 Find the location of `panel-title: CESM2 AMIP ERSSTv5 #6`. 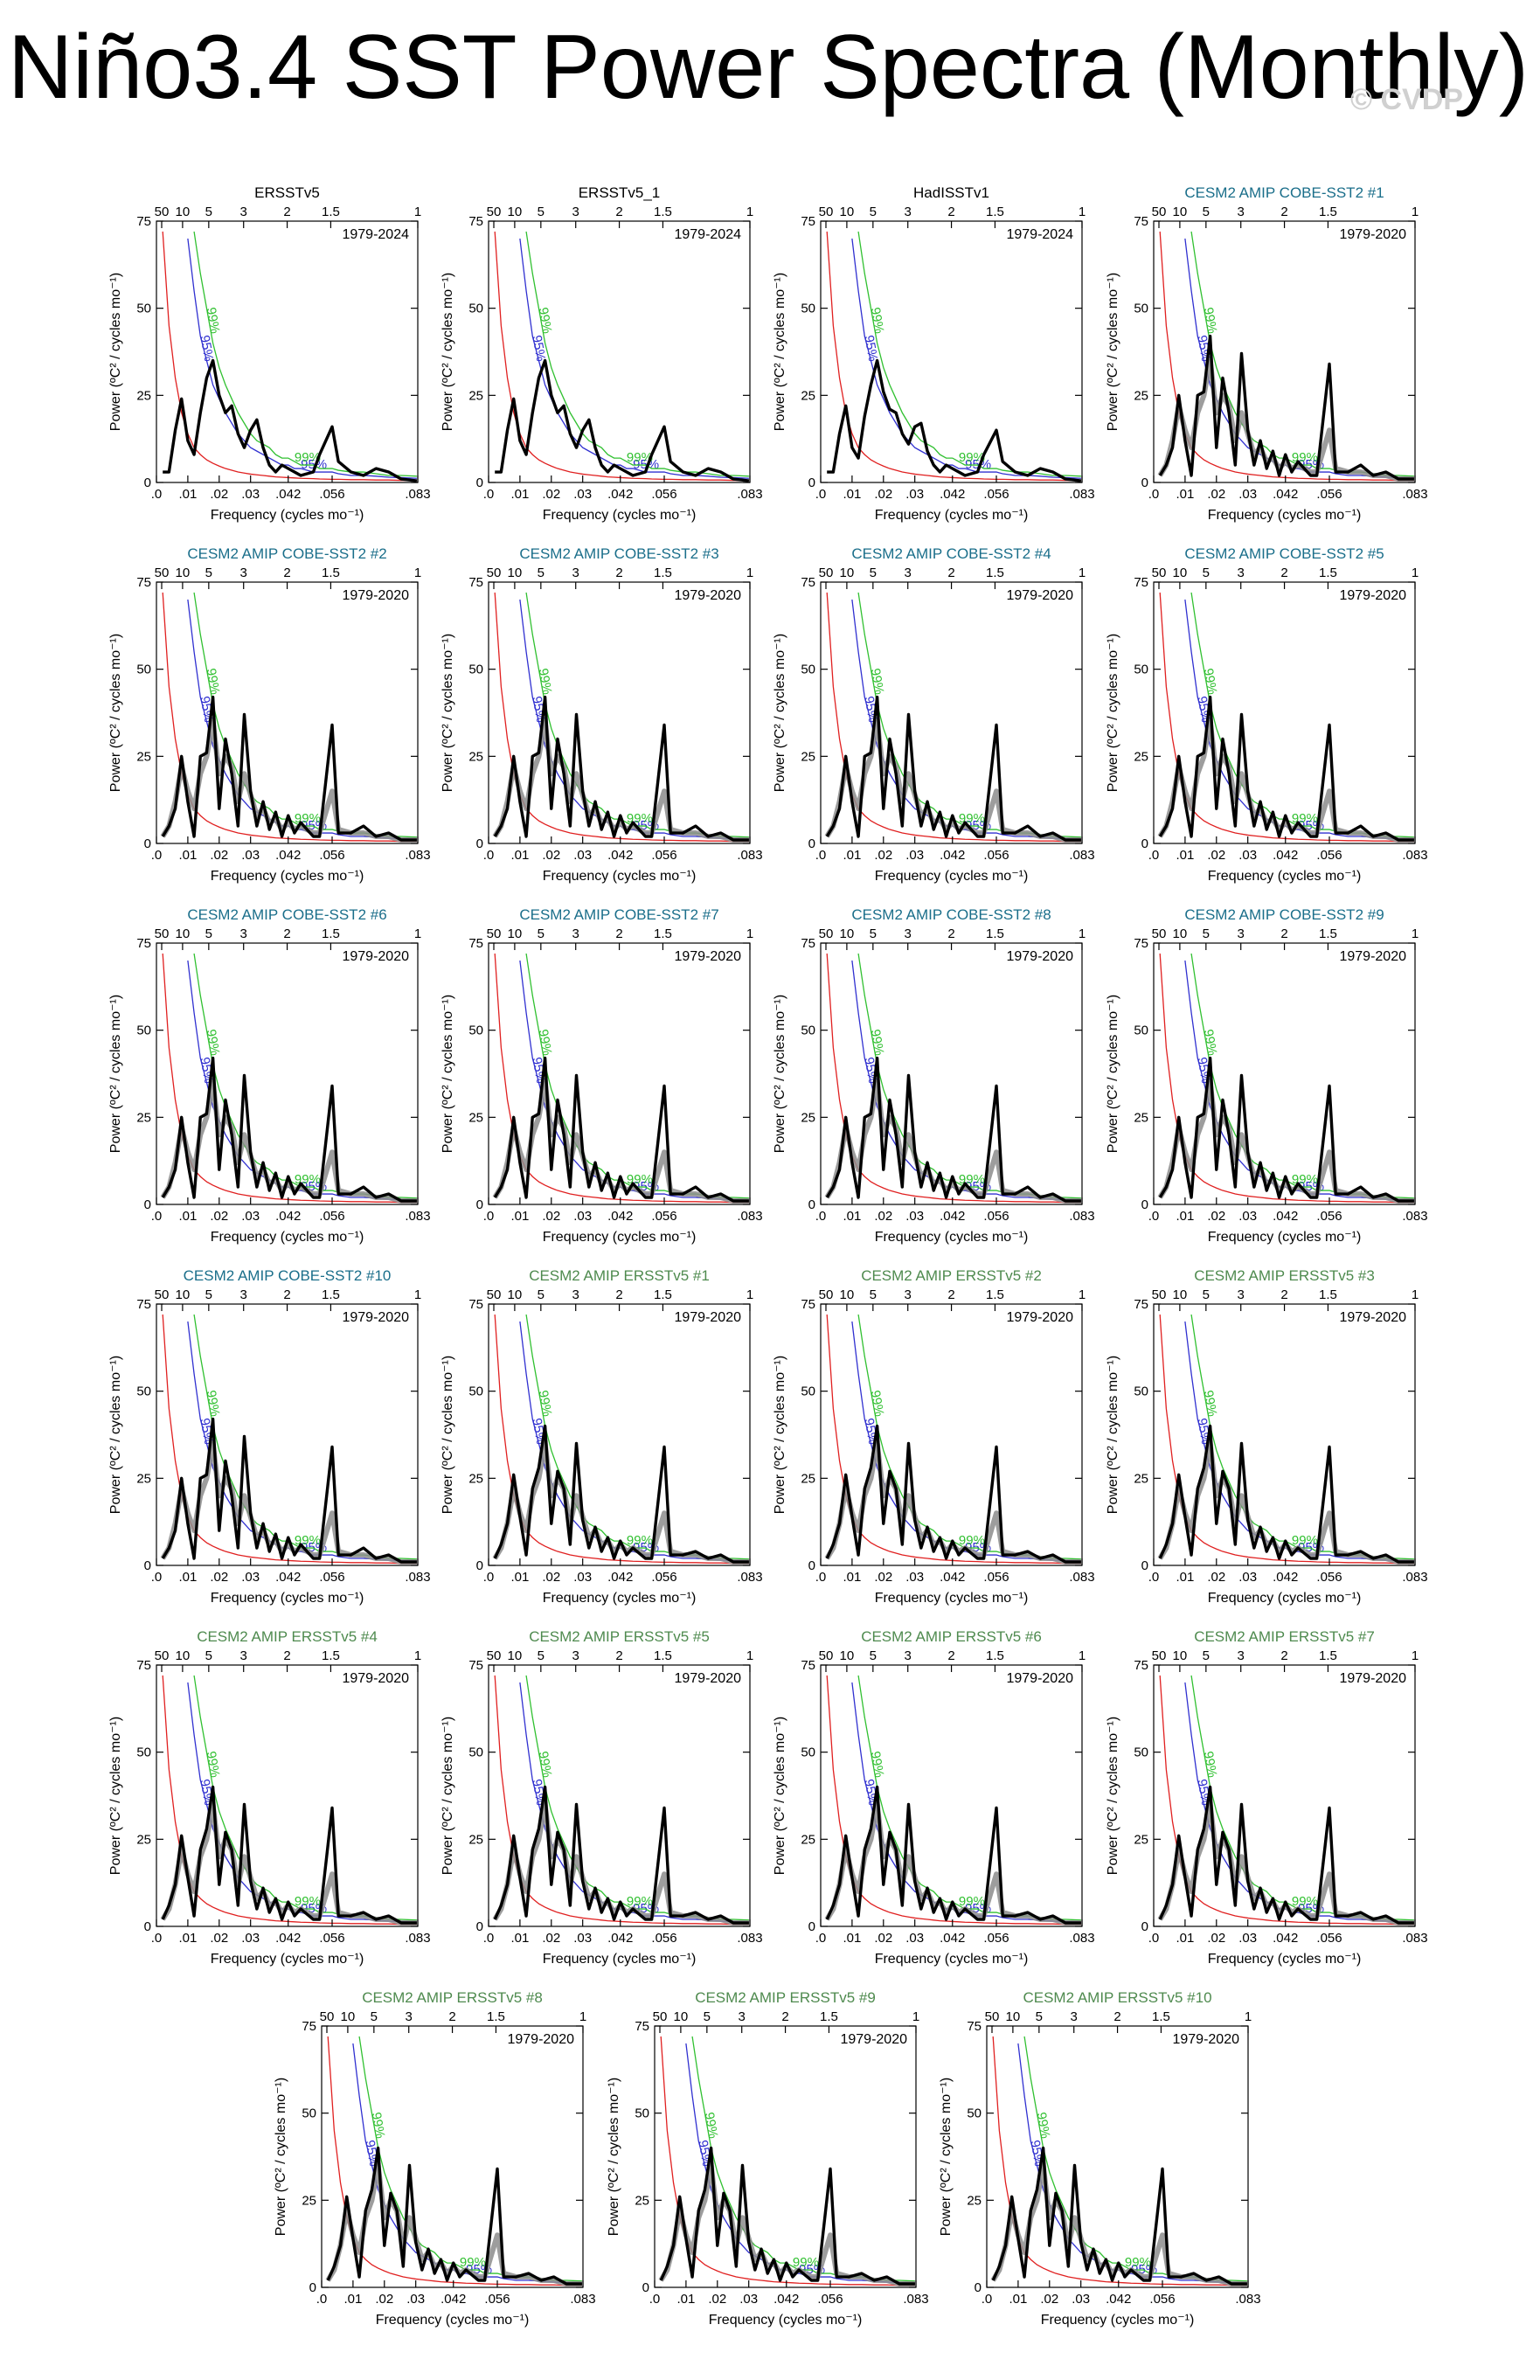

panel-title: CESM2 AMIP ERSSTv5 #6 is located at coordinates (951, 1636).